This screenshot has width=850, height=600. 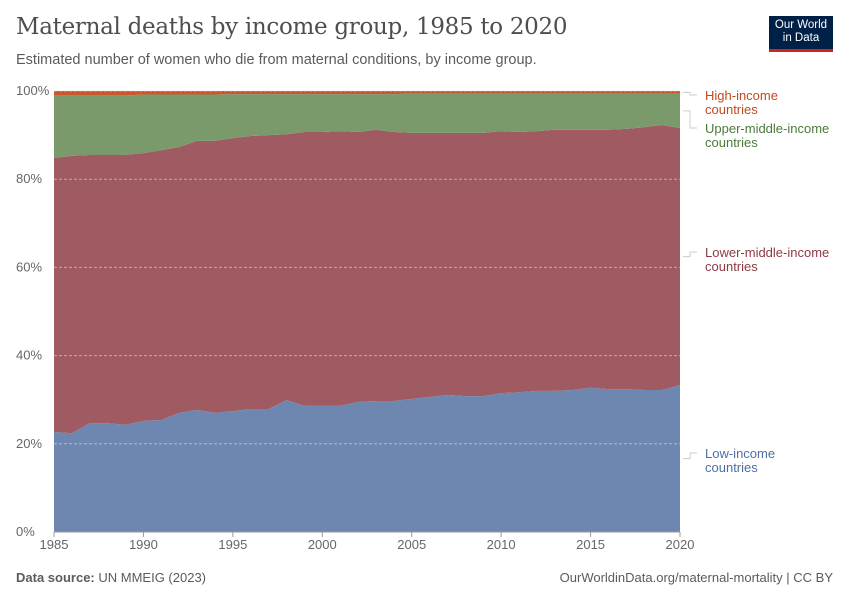 What do you see at coordinates (322, 544) in the screenshot?
I see `x-tick-label: 2000` at bounding box center [322, 544].